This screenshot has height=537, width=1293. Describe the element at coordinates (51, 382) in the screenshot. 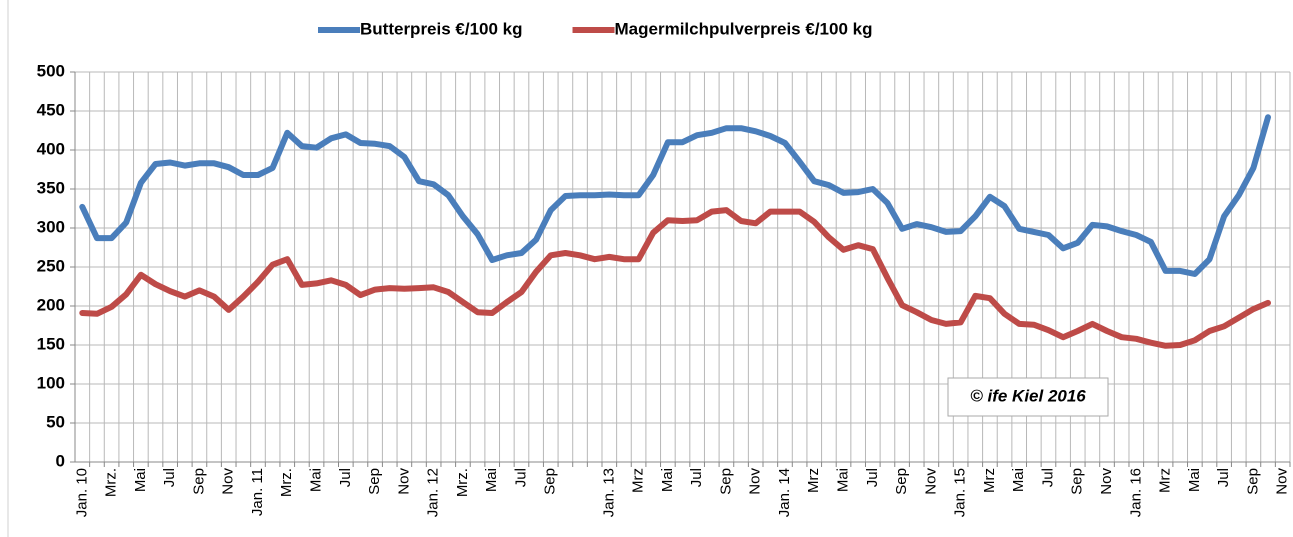

I see `y-tick-label: 100` at that location.